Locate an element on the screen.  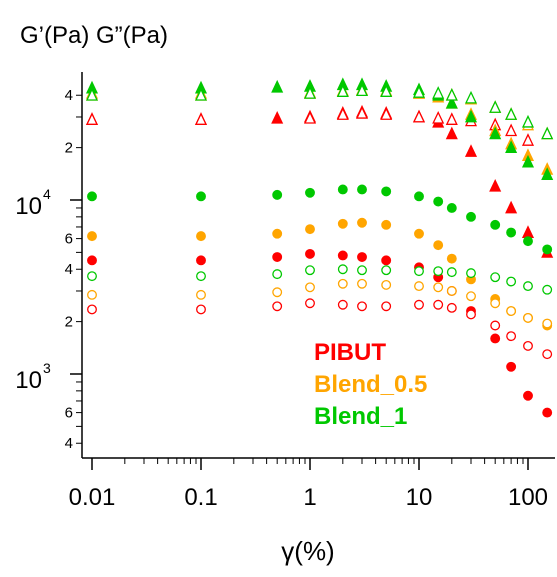
x-tick-label: 0.01 is located at coordinates (92, 497).